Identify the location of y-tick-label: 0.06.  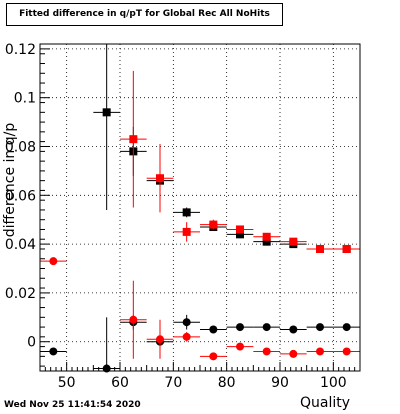
(20, 196).